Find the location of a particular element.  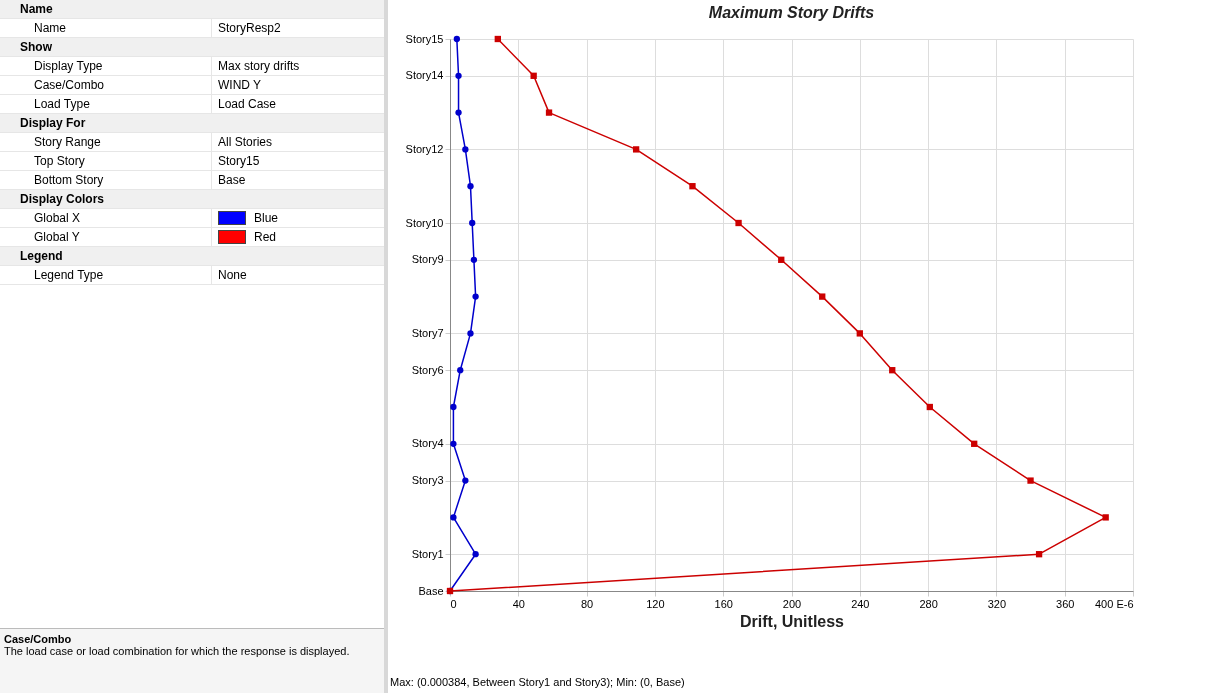

text: WIND Y is located at coordinates (240, 85).